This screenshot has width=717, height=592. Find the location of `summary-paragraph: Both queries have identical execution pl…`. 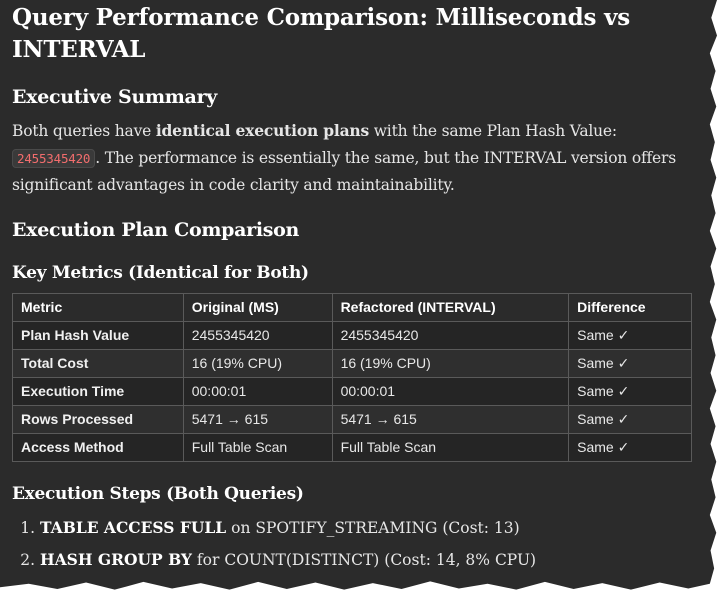

summary-paragraph: Both queries have identical execution pl… is located at coordinates (357, 158).